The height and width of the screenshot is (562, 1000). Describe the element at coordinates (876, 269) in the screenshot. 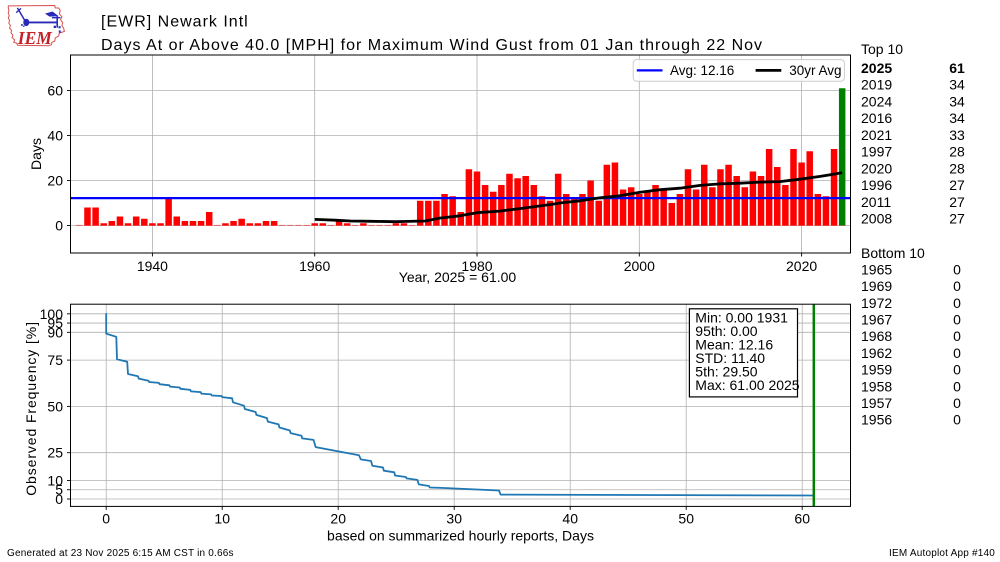

I see `svg-text: 1965` at that location.